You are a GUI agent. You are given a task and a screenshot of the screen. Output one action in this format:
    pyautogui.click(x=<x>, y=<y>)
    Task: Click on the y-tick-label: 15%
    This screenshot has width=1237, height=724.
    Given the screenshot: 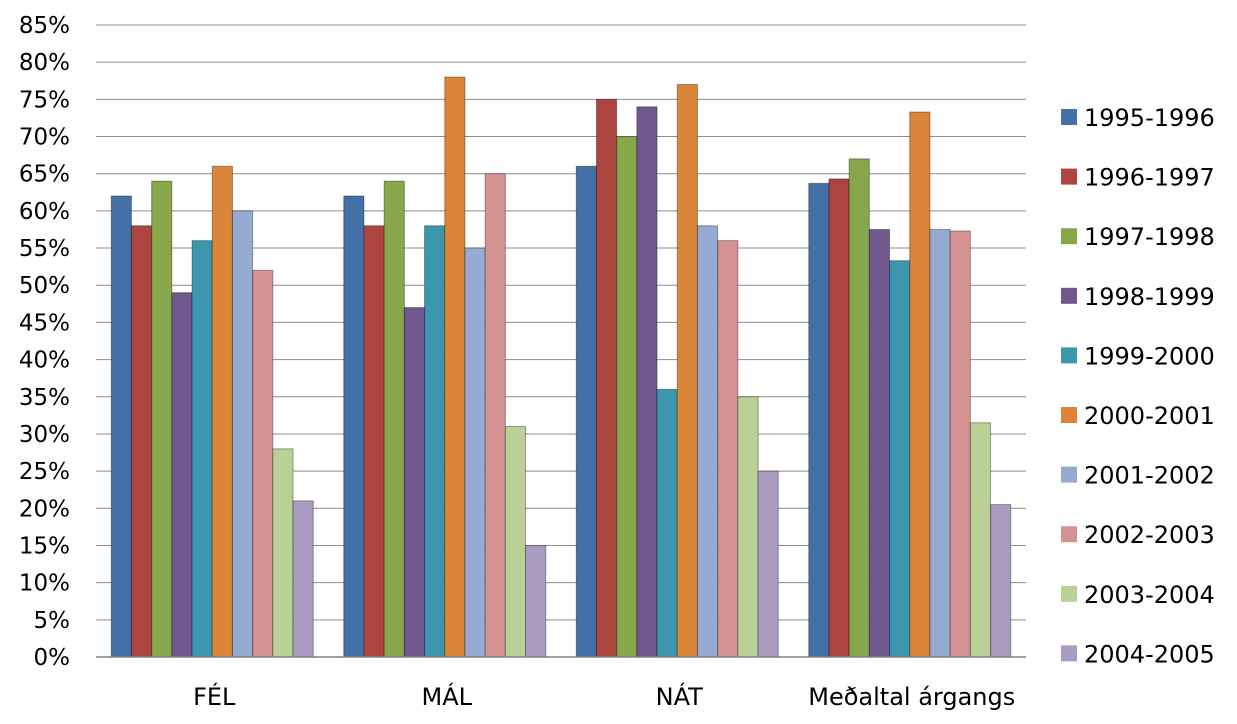 What is the action you would take?
    pyautogui.click(x=44, y=546)
    